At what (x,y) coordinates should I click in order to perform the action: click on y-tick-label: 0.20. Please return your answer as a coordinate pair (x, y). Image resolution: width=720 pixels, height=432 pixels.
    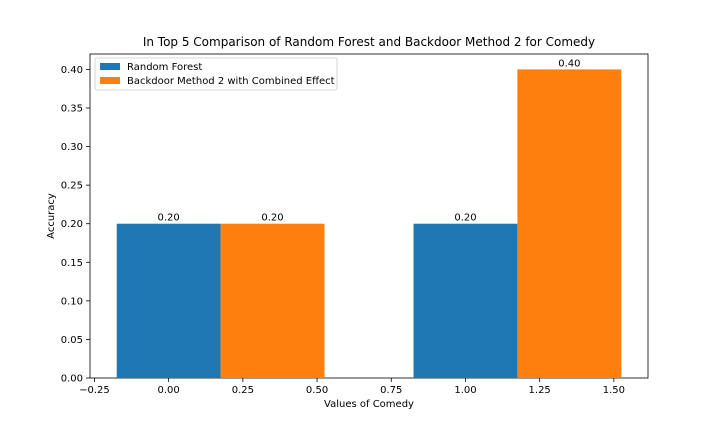
    Looking at the image, I should click on (72, 224).